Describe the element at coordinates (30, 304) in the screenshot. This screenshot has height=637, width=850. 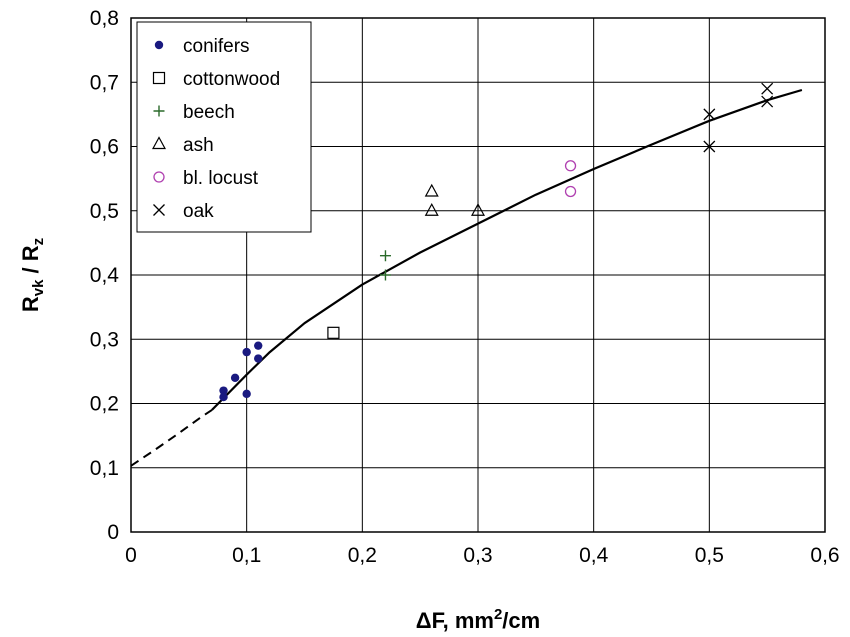
I see `y-axis-title-r1: R` at that location.